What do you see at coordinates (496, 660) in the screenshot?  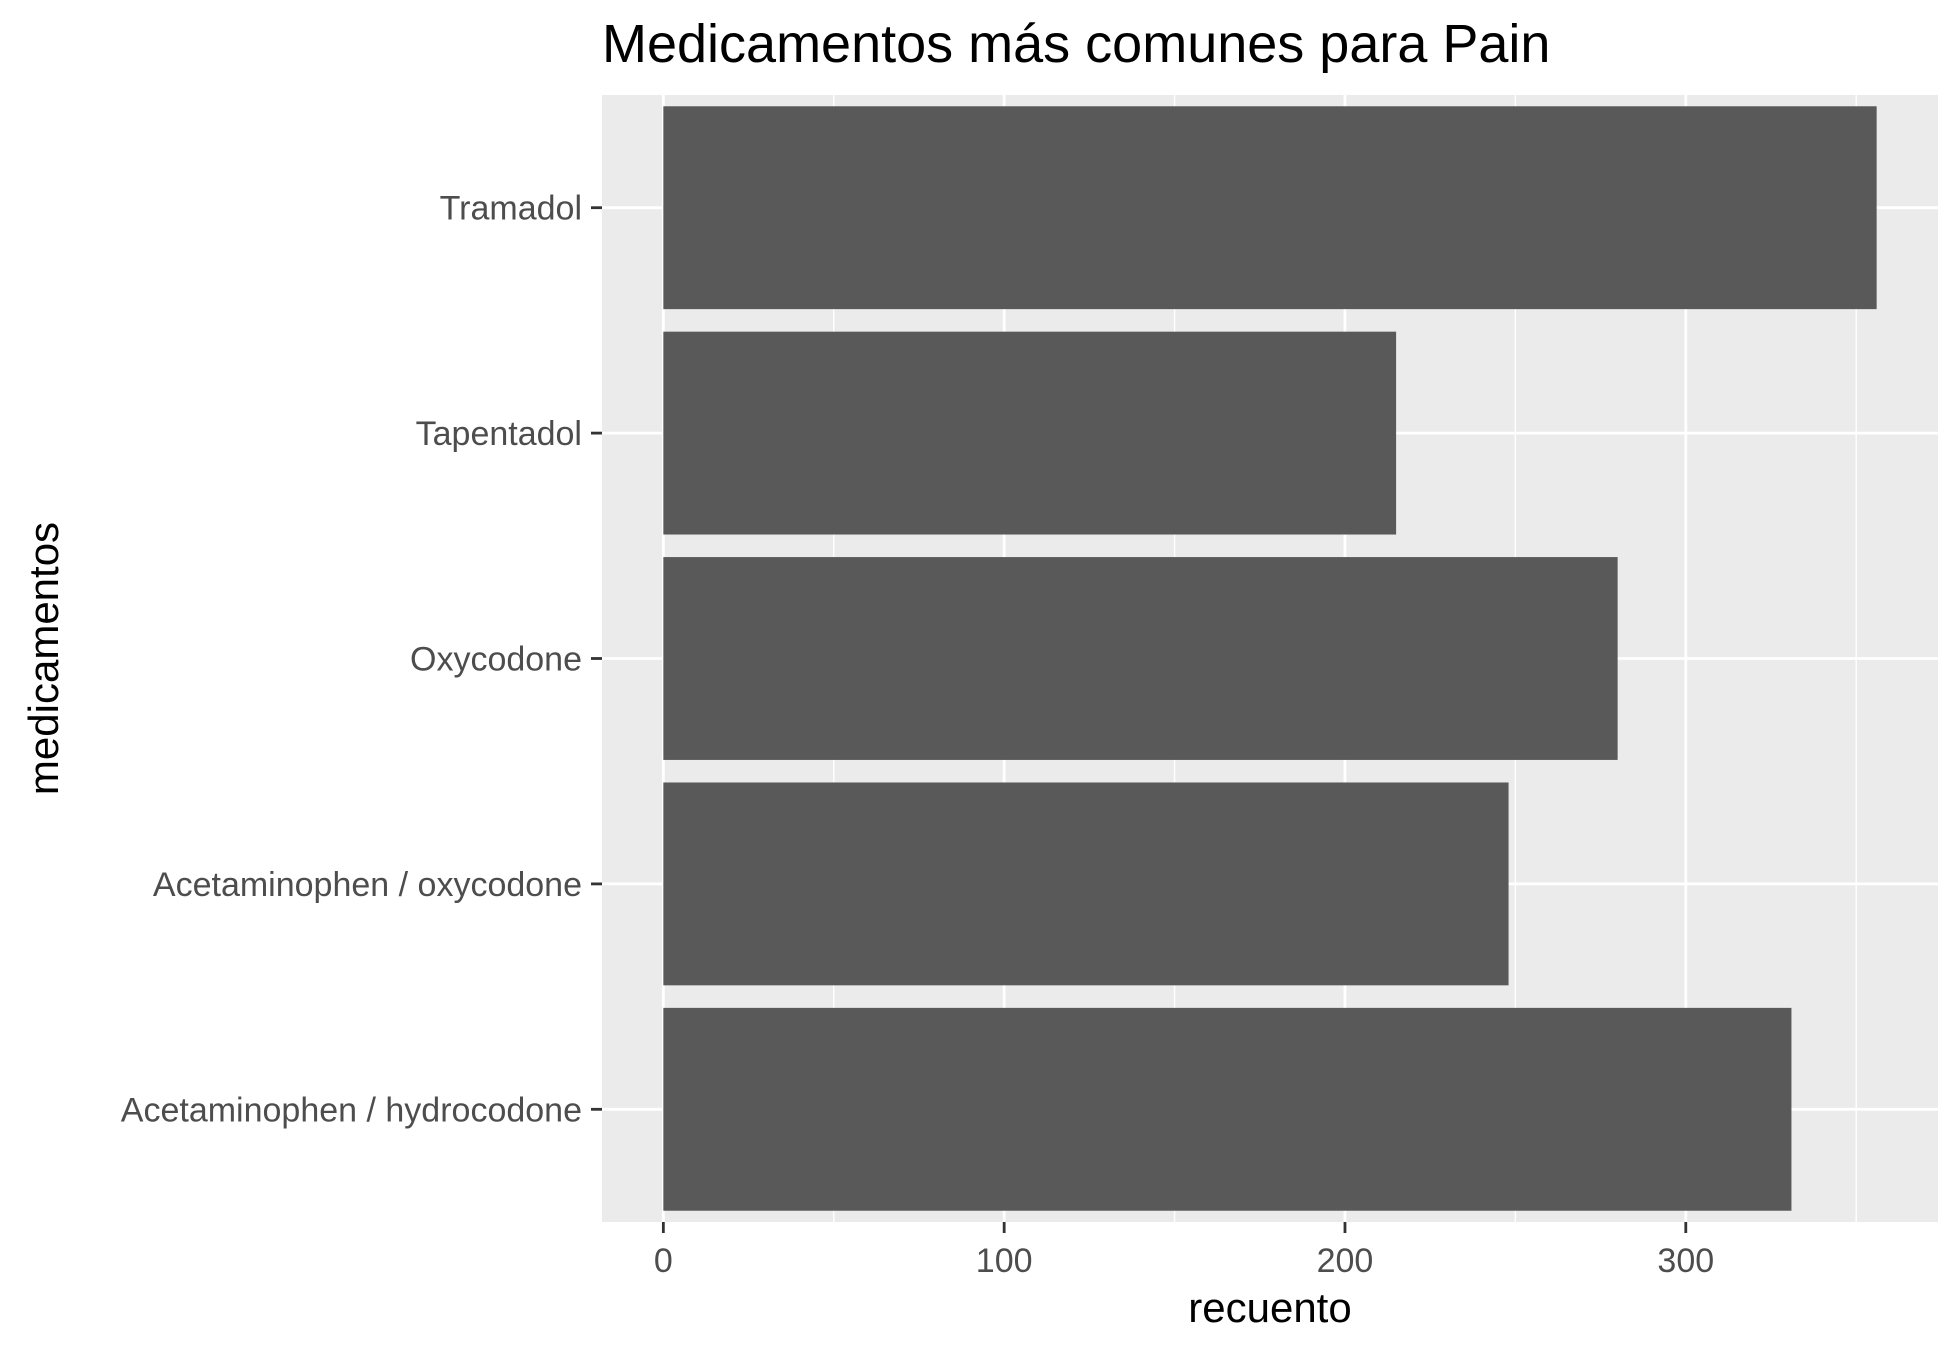 I see `y-tick-label: Oxycodone` at bounding box center [496, 660].